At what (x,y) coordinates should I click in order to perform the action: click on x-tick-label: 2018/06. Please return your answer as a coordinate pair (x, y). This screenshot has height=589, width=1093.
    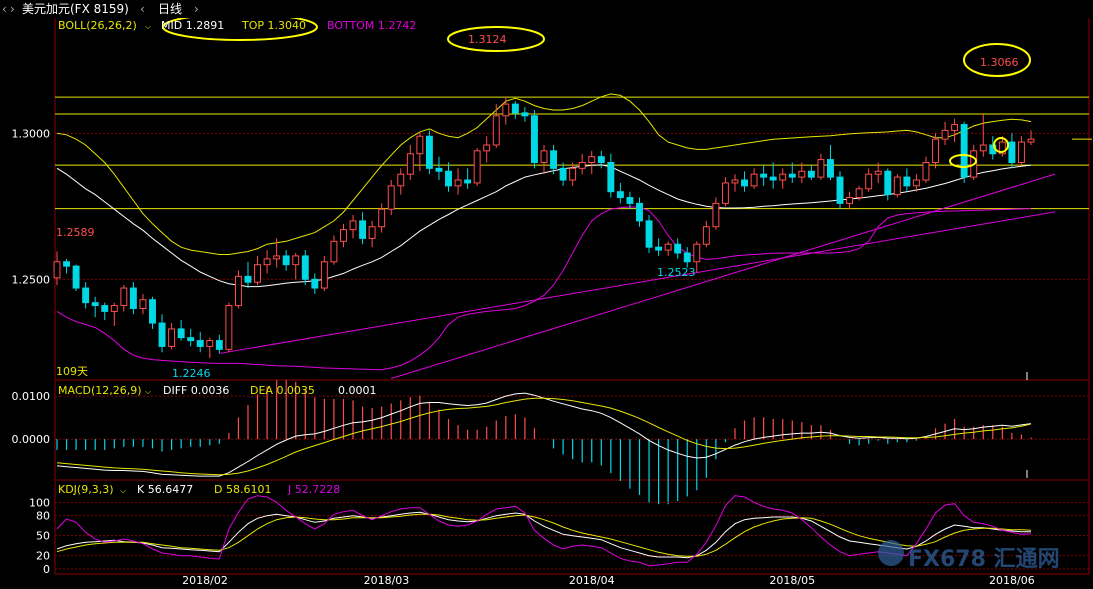
    Looking at the image, I should click on (1012, 580).